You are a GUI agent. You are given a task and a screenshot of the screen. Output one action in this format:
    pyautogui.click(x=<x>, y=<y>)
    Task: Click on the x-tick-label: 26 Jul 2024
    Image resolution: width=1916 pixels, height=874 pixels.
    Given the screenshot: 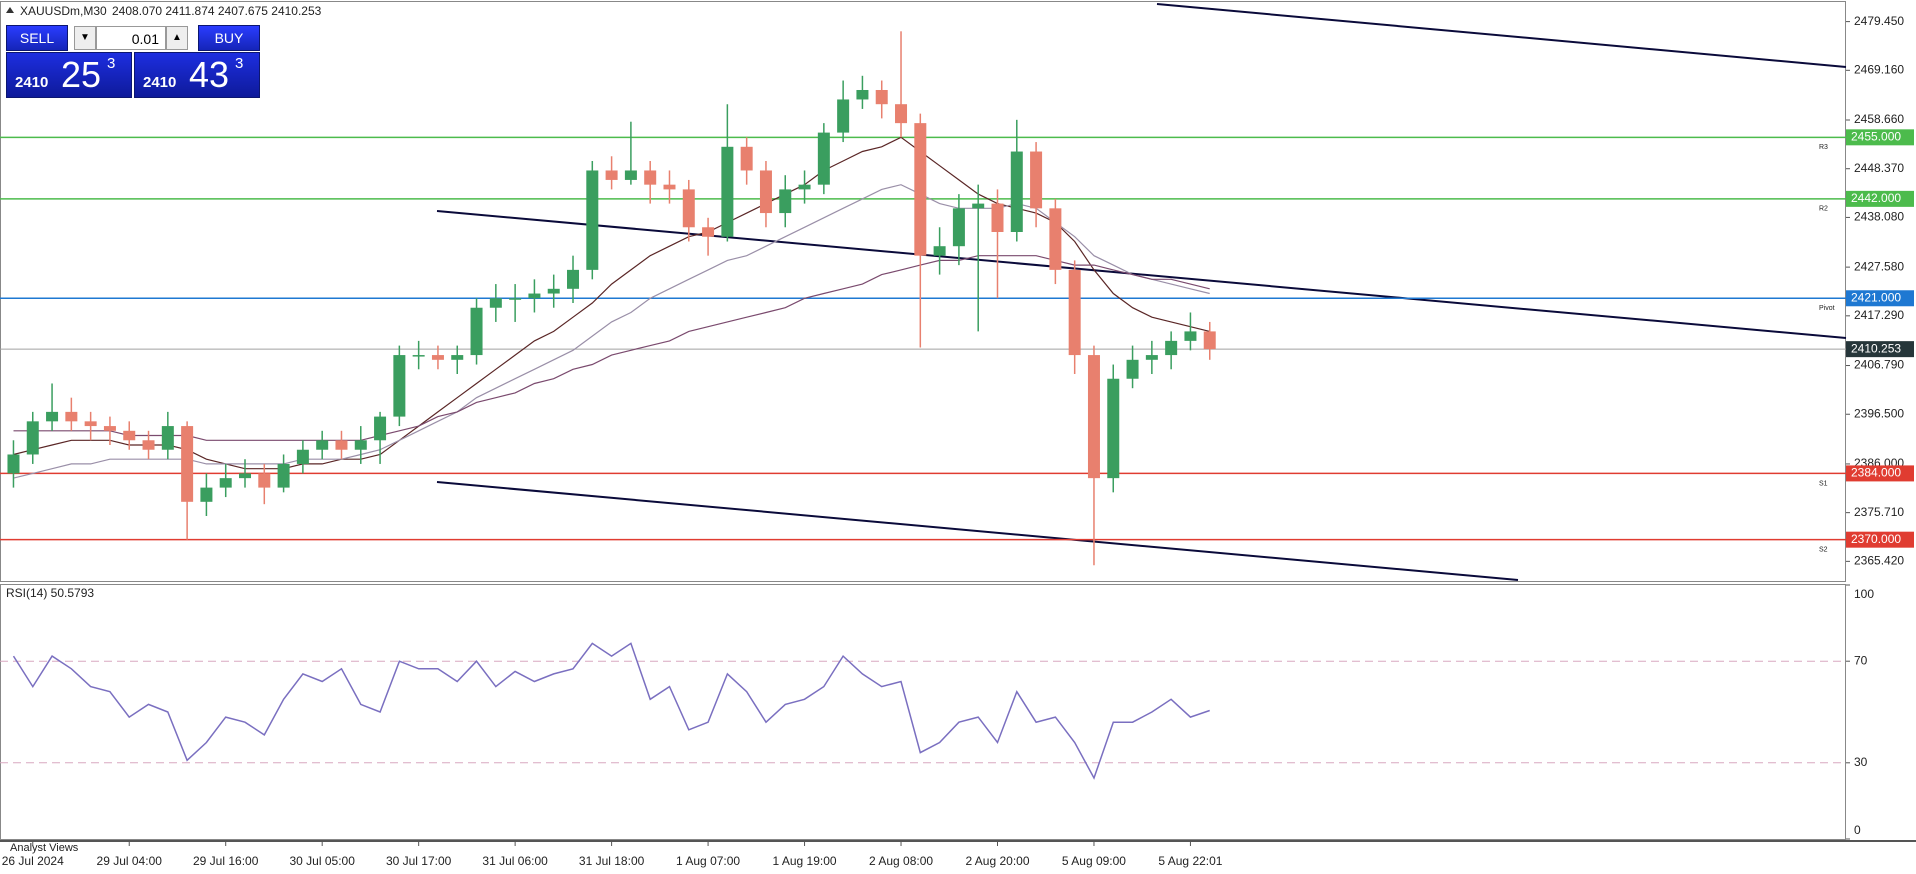 What is the action you would take?
    pyautogui.click(x=33, y=861)
    